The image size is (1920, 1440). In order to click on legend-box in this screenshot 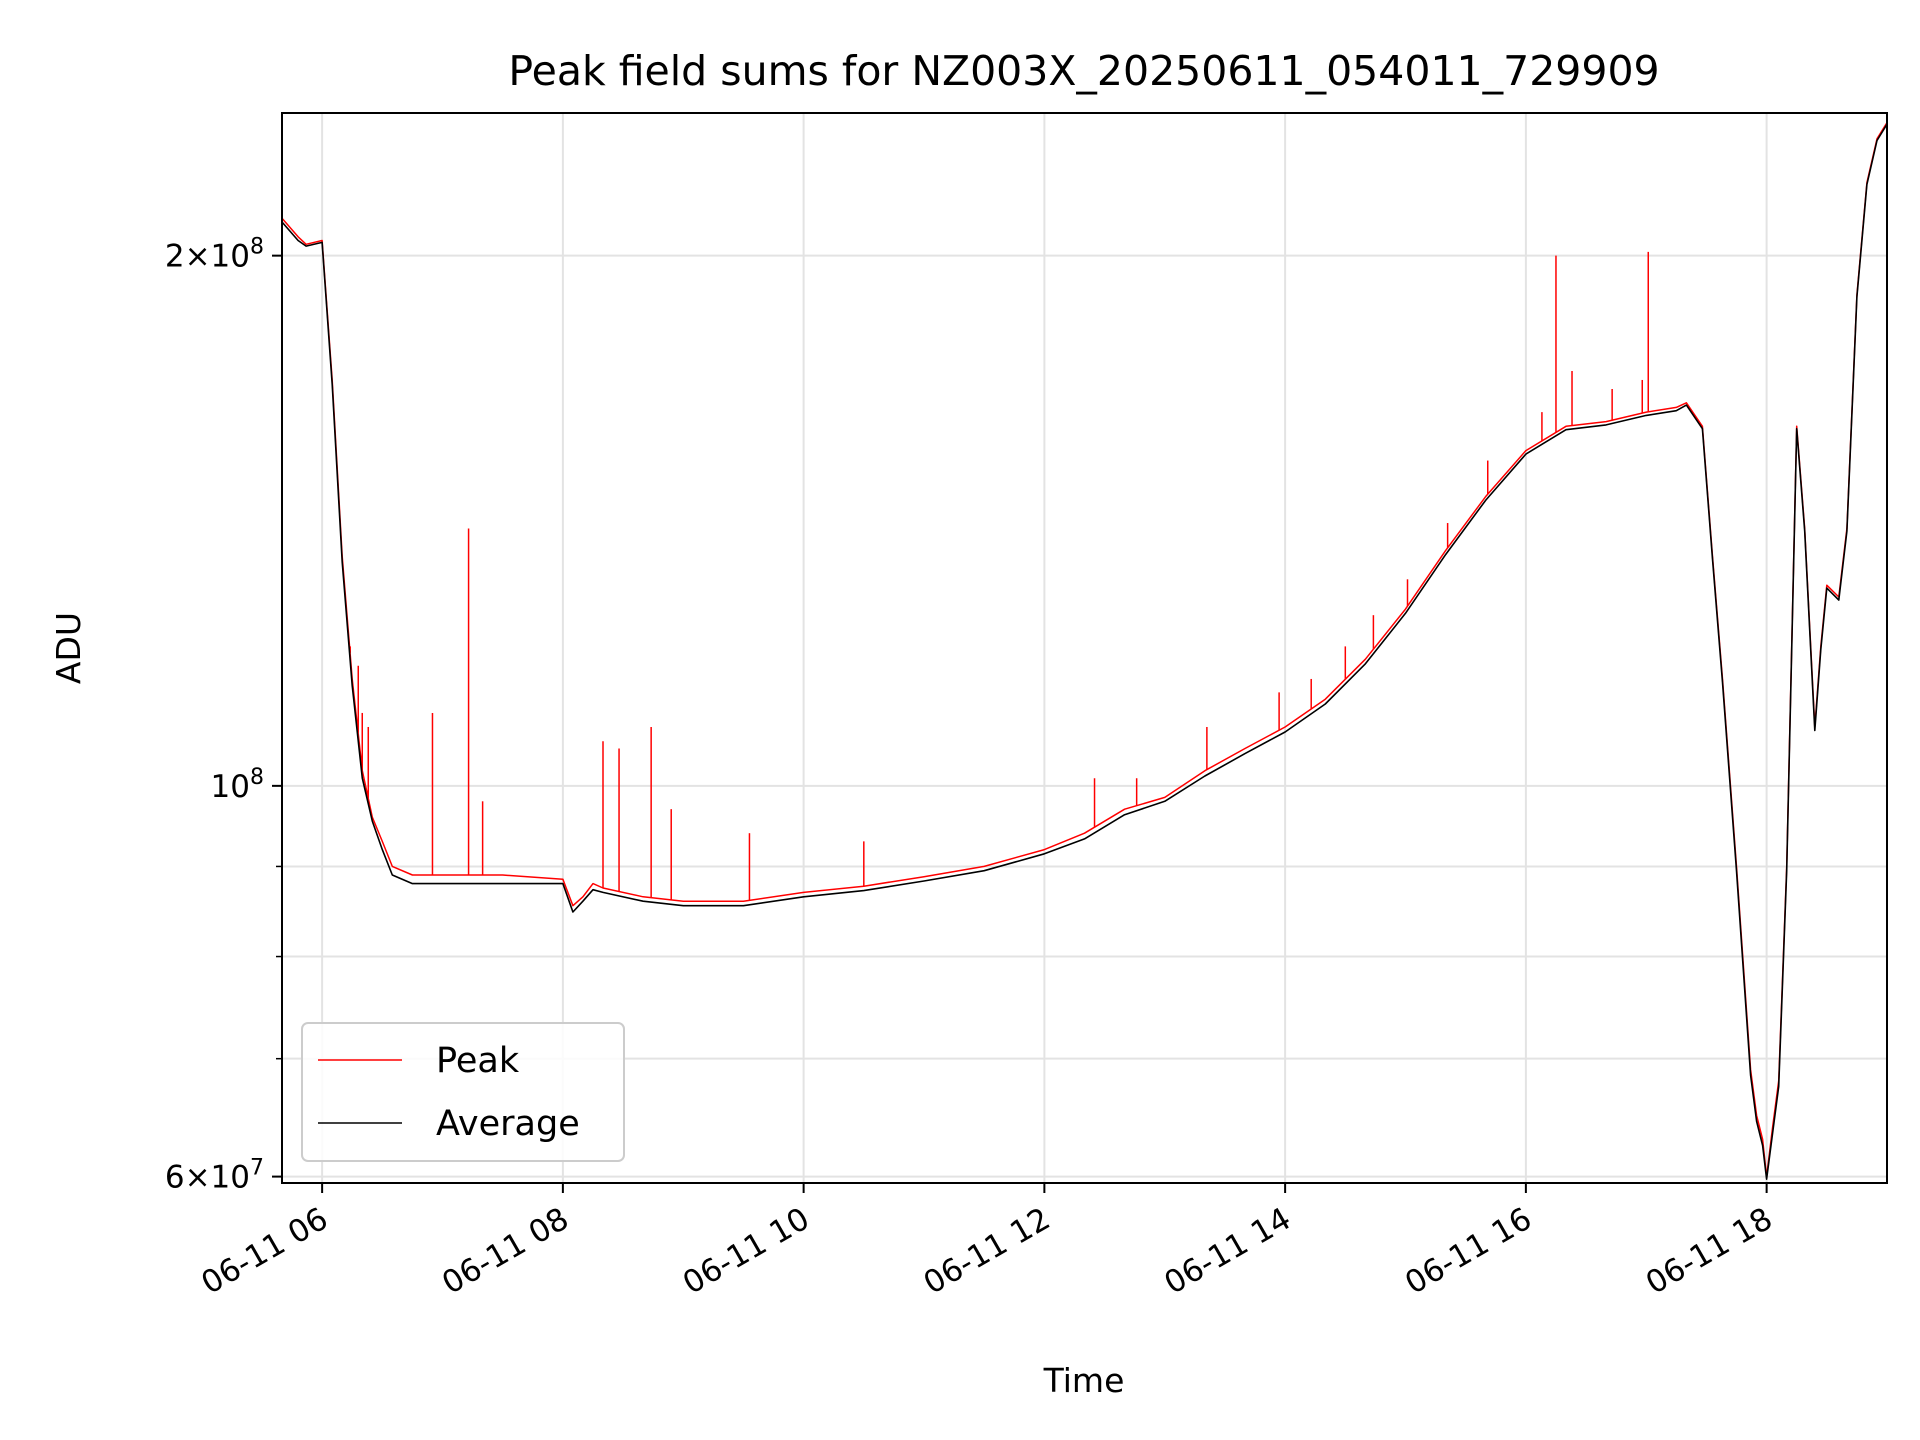, I will do `click(463, 1092)`.